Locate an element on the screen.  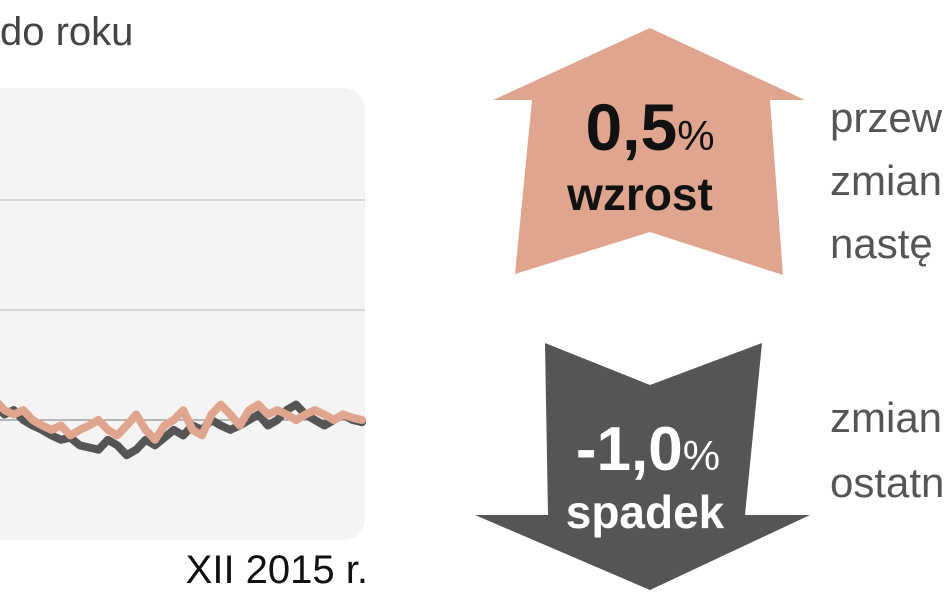
indicator-value: -1,0% is located at coordinates (648, 449).